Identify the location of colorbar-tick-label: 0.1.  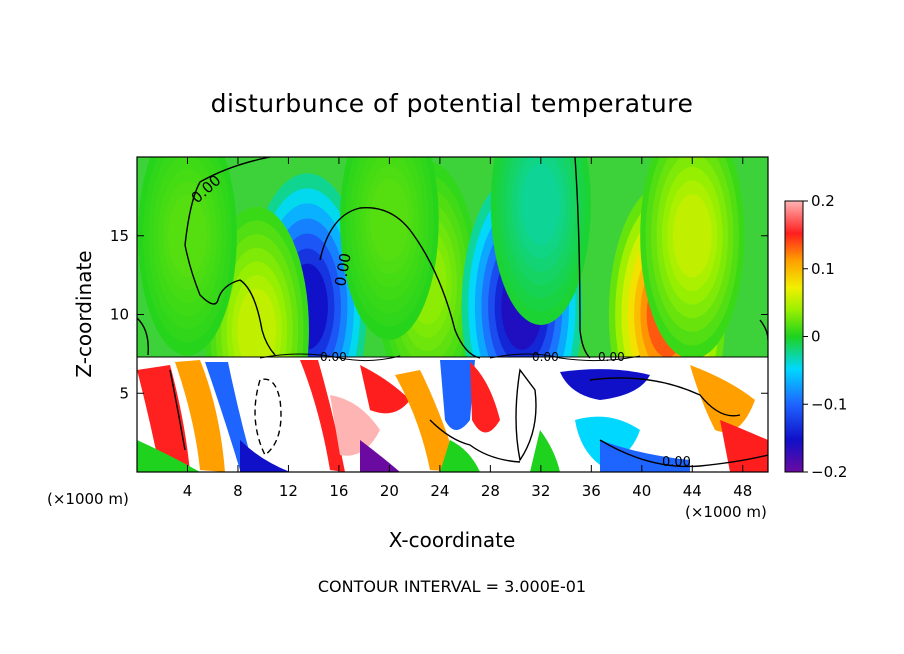
(823, 269).